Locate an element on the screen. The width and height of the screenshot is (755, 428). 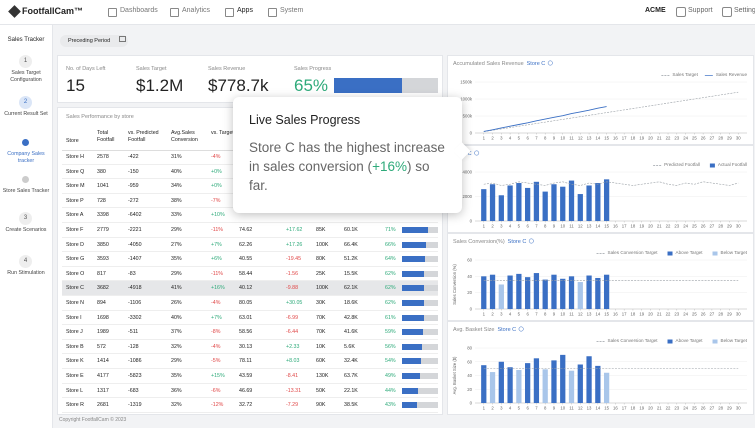
table-cell: -8% is located at coordinates (216, 332).